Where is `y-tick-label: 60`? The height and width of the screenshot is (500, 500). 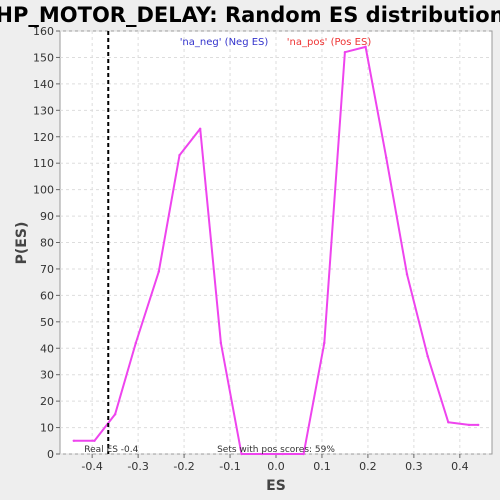 y-tick-label: 60 is located at coordinates (47, 295).